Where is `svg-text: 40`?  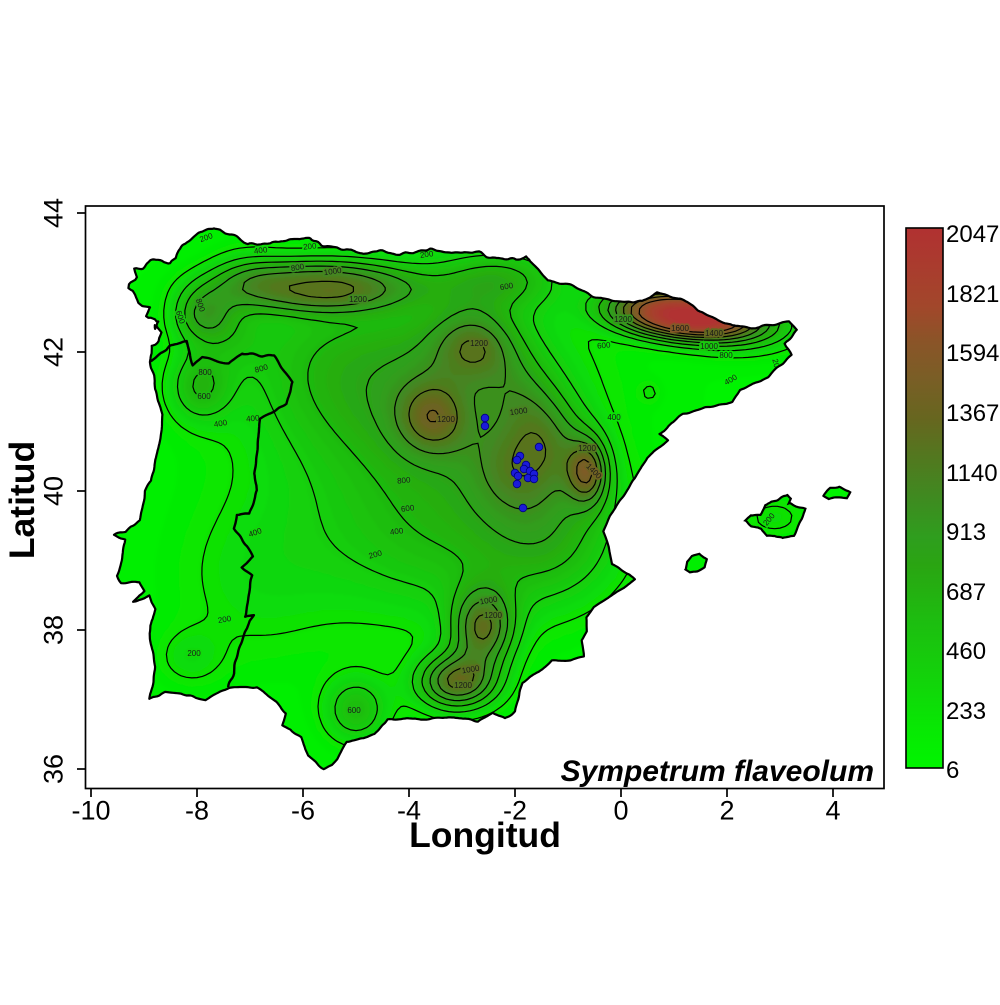 svg-text: 40 is located at coordinates (54, 491).